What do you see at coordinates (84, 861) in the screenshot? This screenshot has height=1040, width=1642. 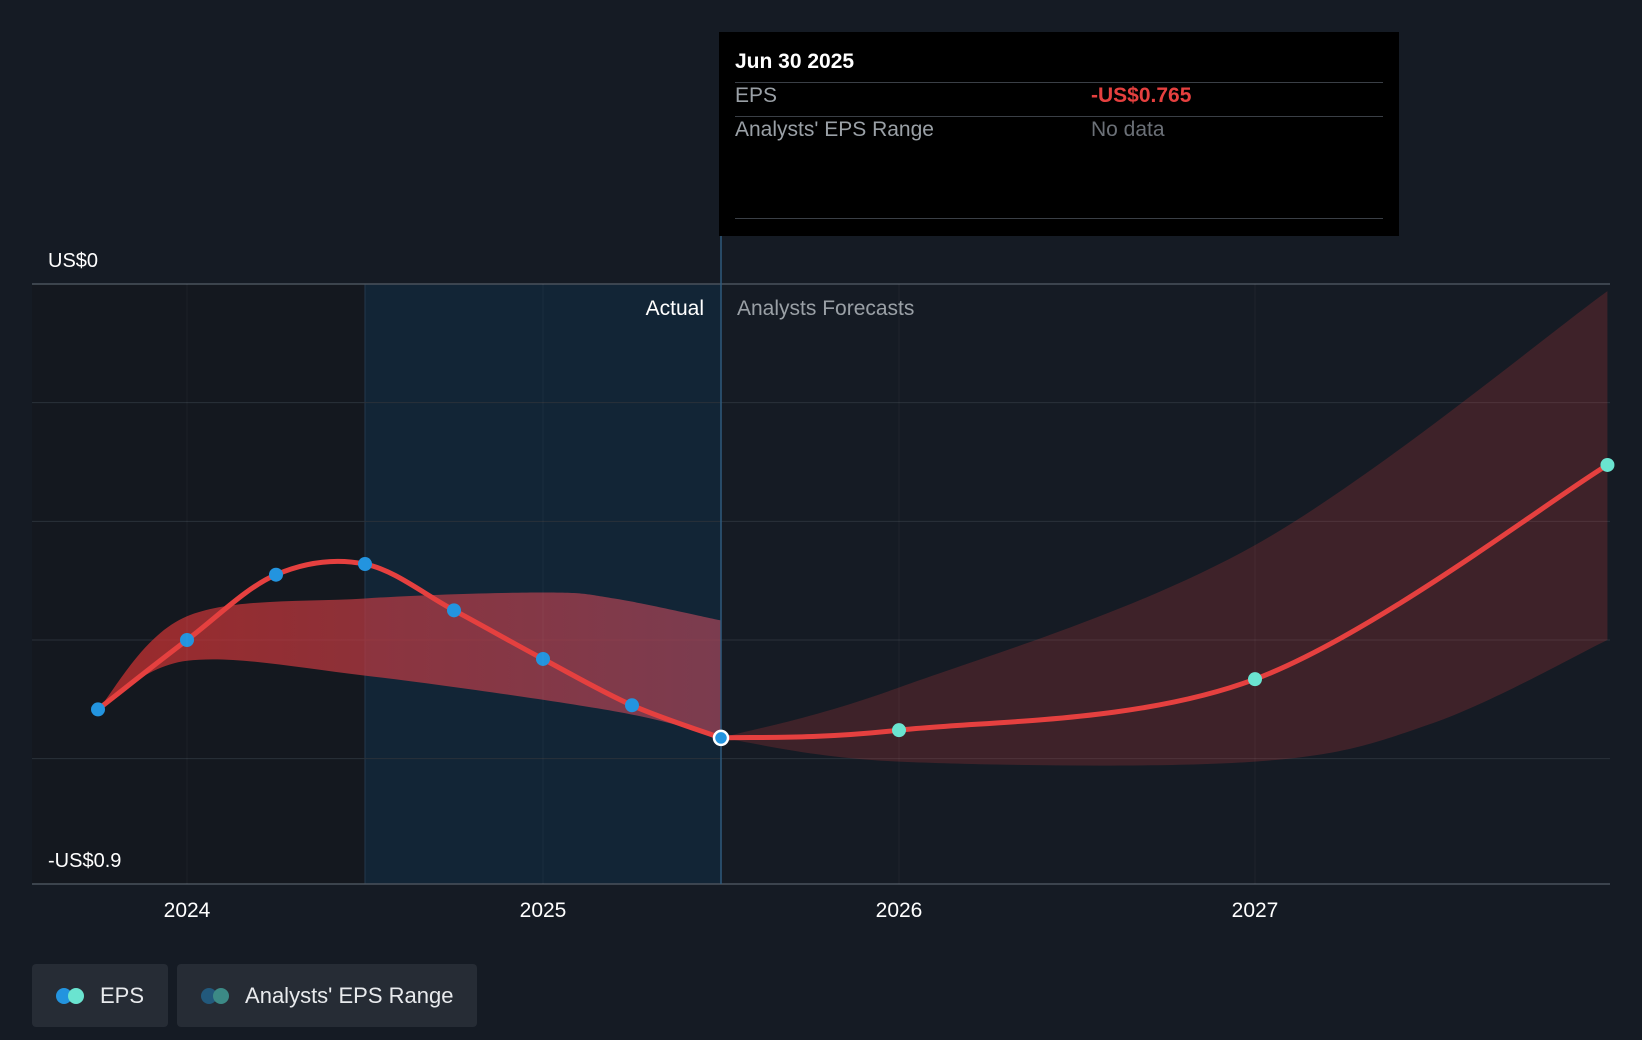 I see `y-axis-bottom-label: -US$0.9` at bounding box center [84, 861].